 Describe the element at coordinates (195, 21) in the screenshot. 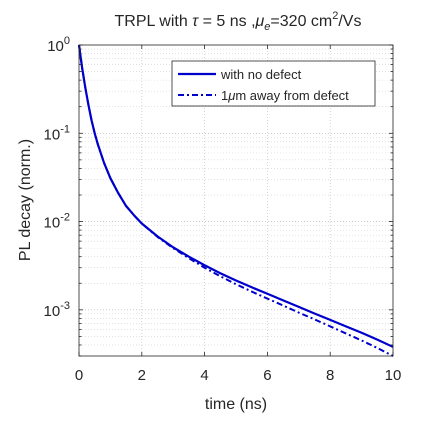

I see `title-tau: τ` at that location.